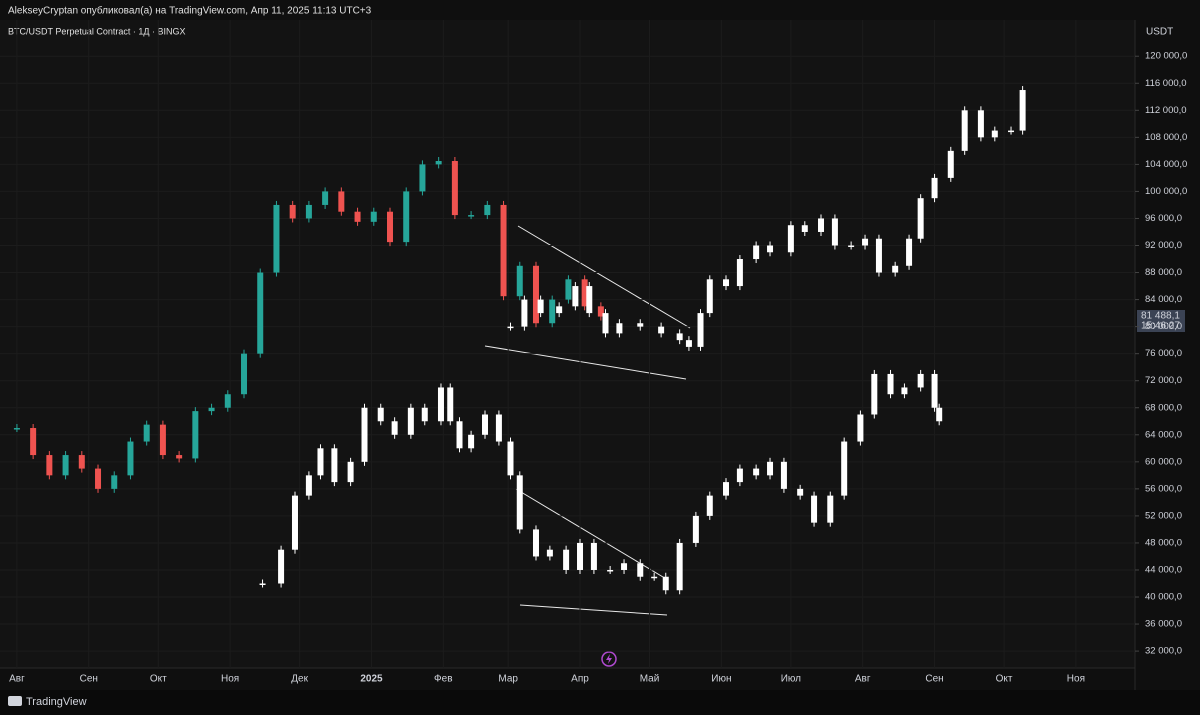  What do you see at coordinates (1163, 569) in the screenshot?
I see `y-tick-label: 44 000,0` at bounding box center [1163, 569].